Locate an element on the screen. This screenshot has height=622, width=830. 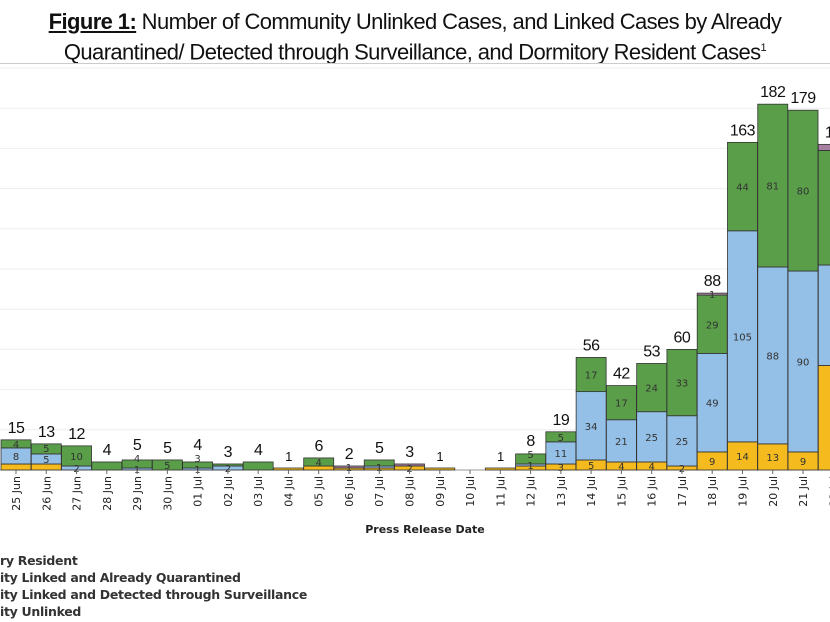
x-tick-label: 20 Jul is located at coordinates (773, 491).